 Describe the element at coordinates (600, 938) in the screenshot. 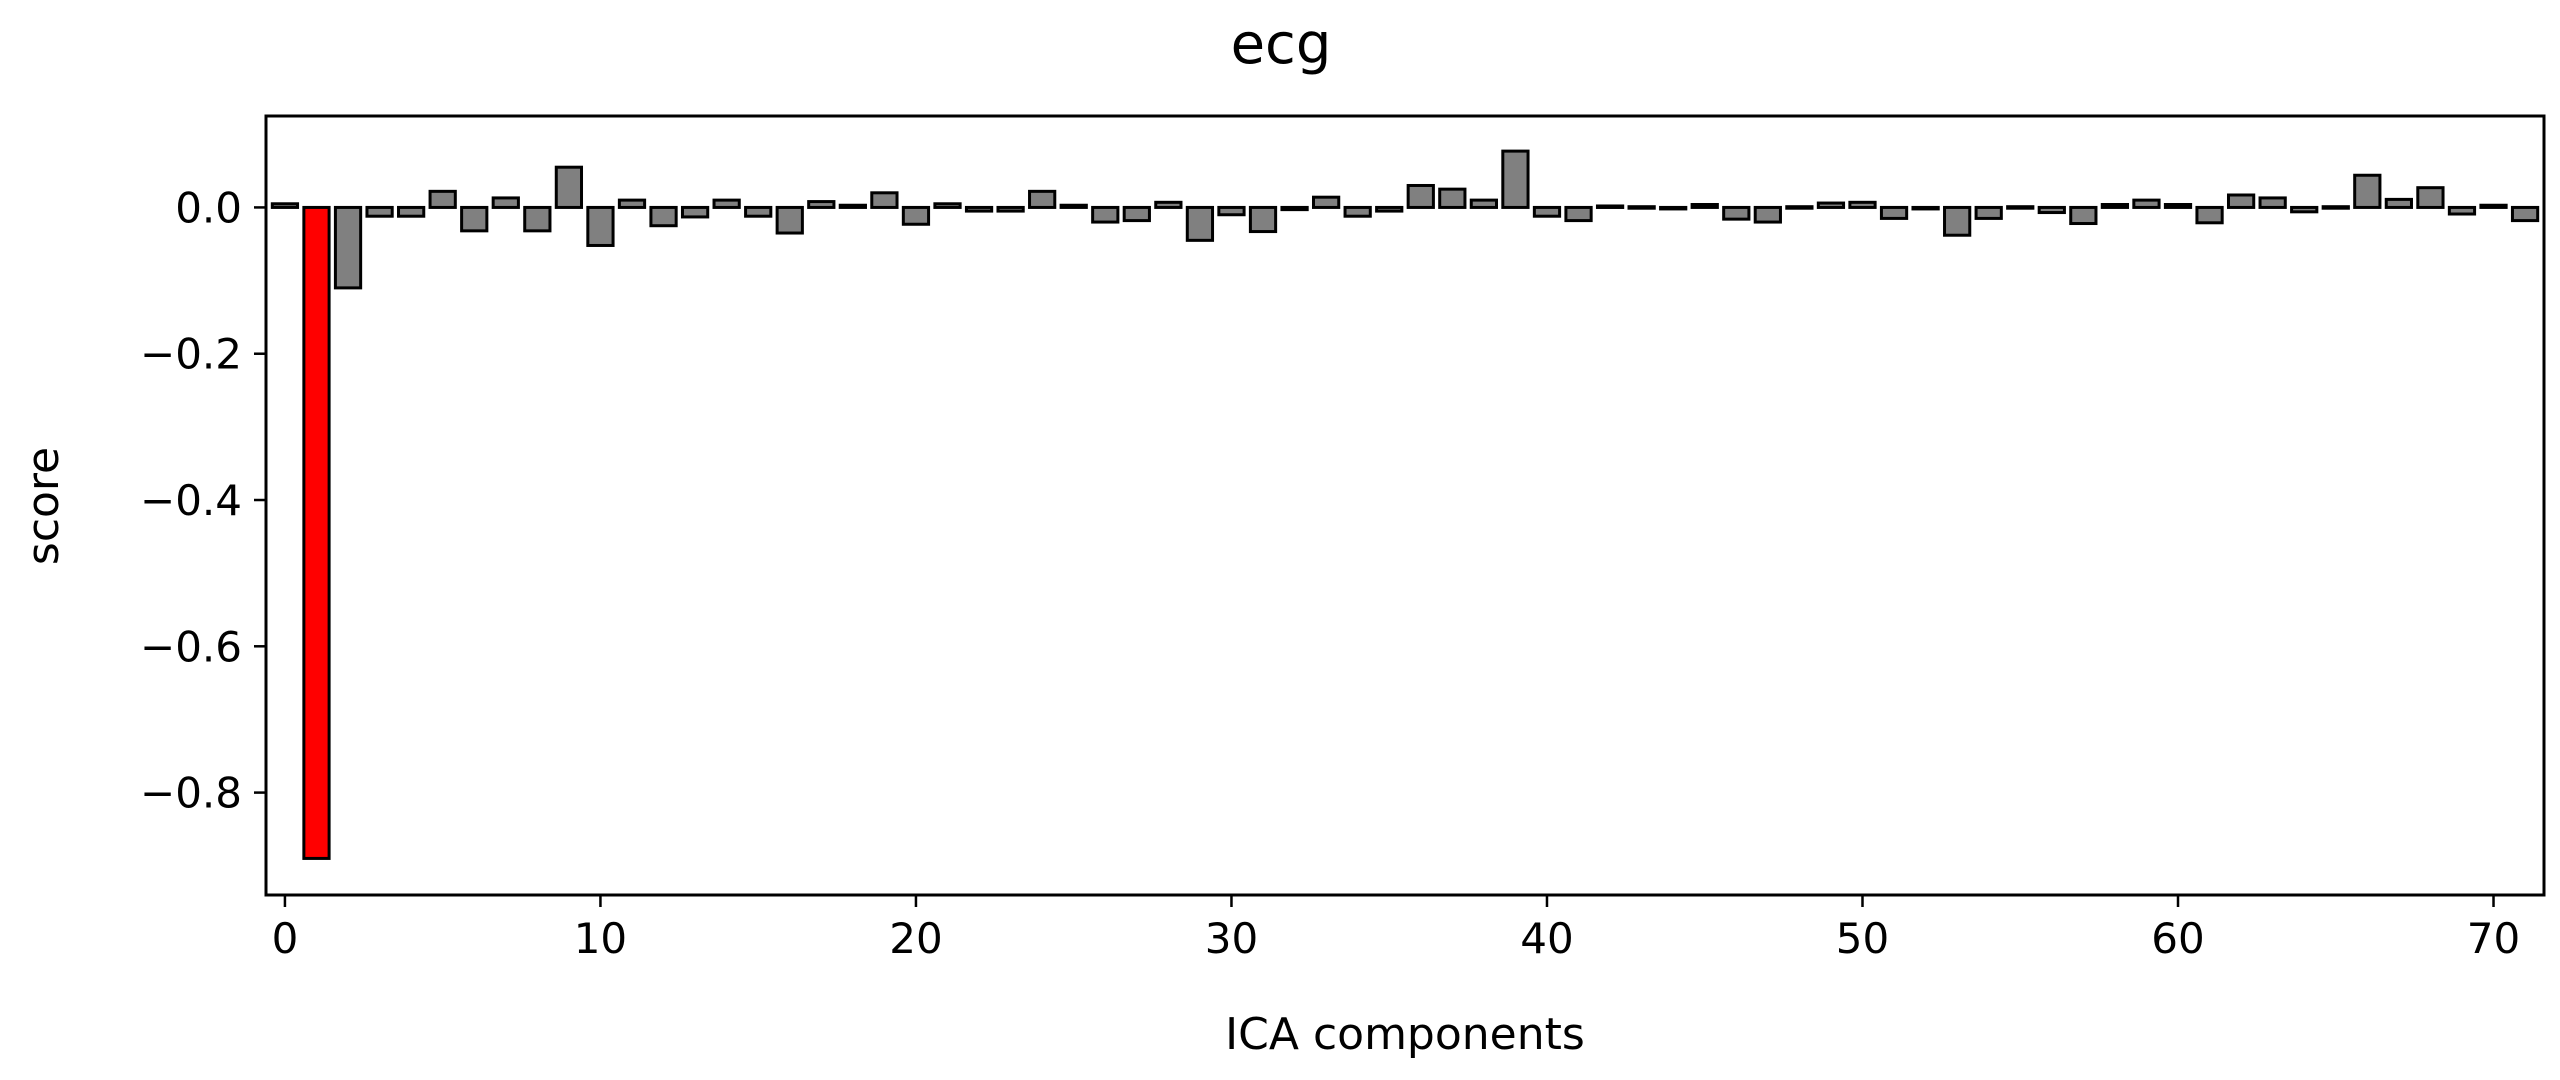

I see `x-tick-label: 10` at that location.